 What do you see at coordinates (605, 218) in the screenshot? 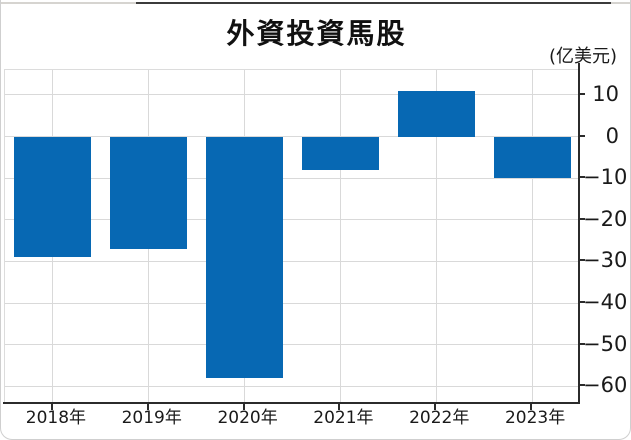
I see `y-tick-label--20: −20` at bounding box center [605, 218].